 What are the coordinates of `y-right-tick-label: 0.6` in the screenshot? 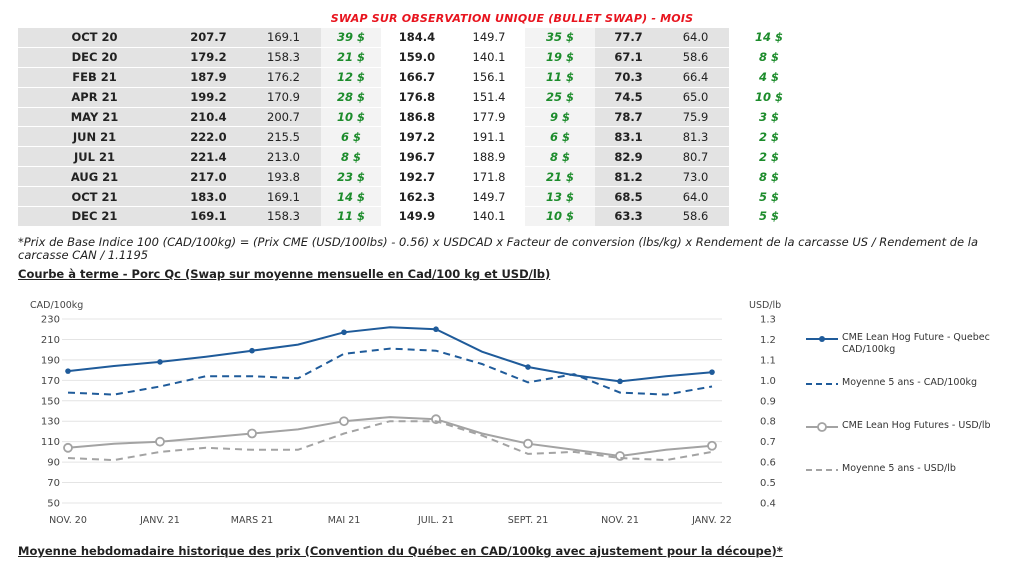 It's located at (768, 463).